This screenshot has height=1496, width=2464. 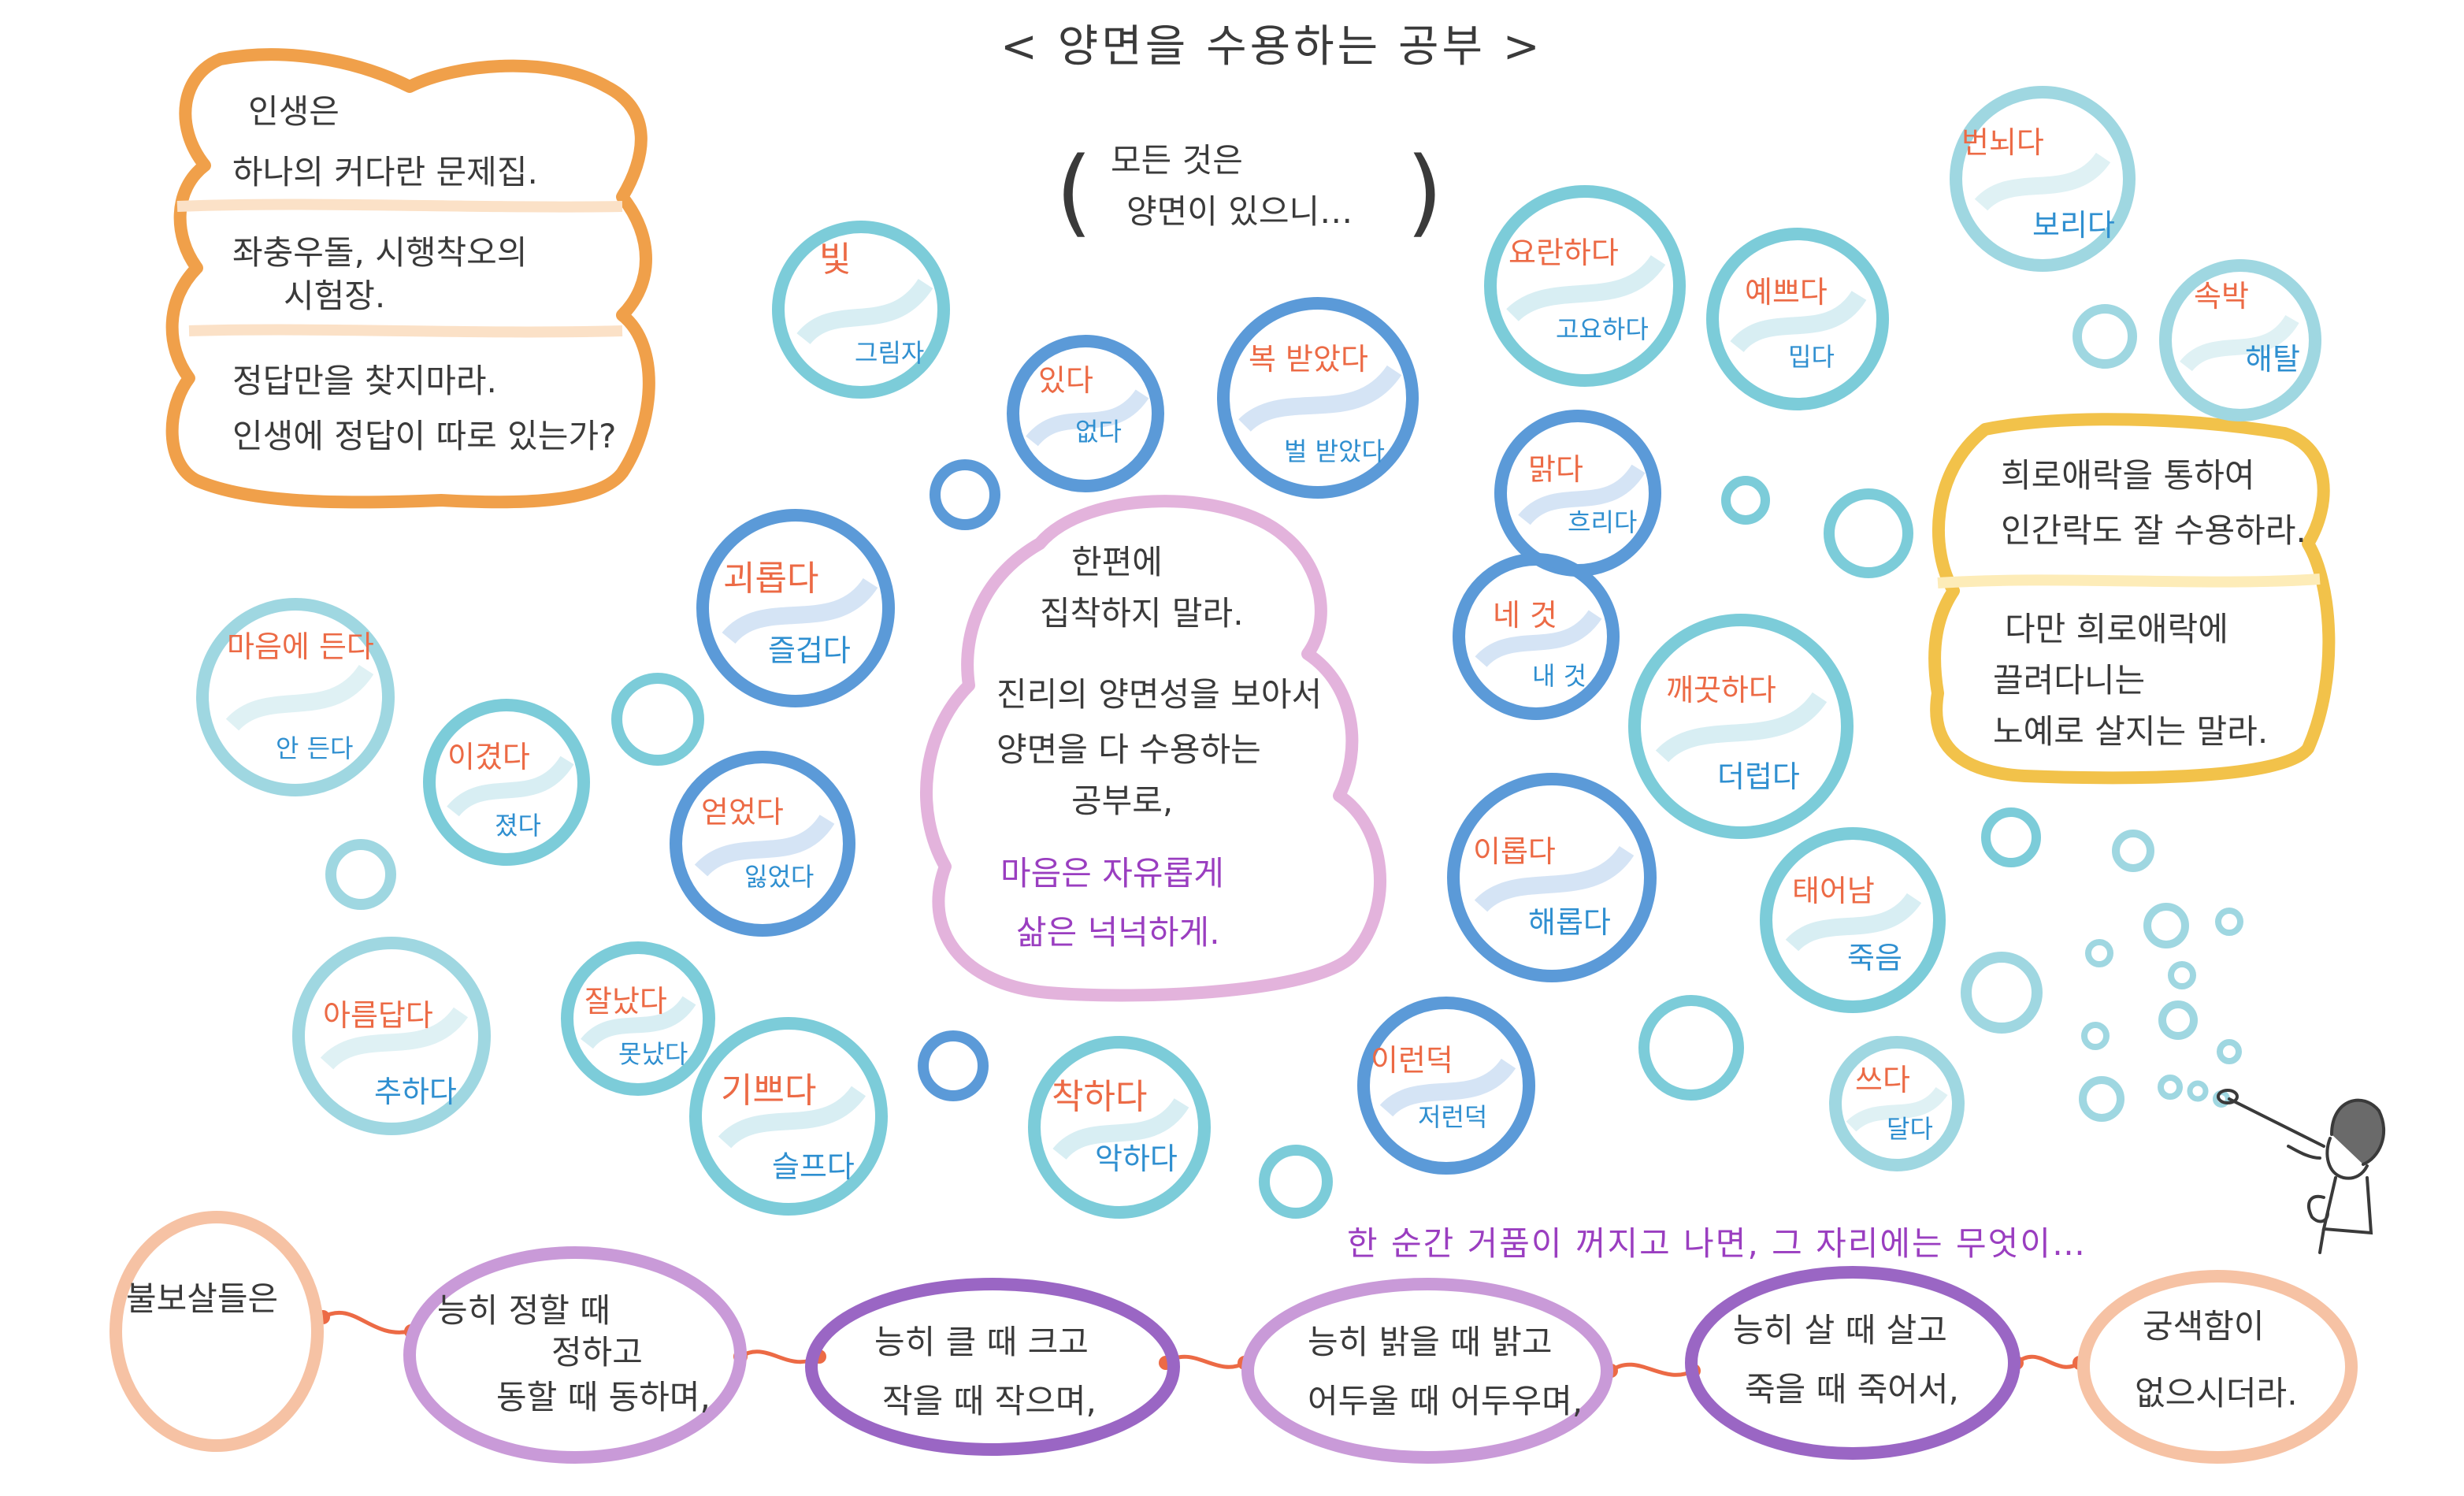 What do you see at coordinates (424, 436) in the screenshot?
I see `life-box-line6: 인생에 정답이 따로 있는가?` at bounding box center [424, 436].